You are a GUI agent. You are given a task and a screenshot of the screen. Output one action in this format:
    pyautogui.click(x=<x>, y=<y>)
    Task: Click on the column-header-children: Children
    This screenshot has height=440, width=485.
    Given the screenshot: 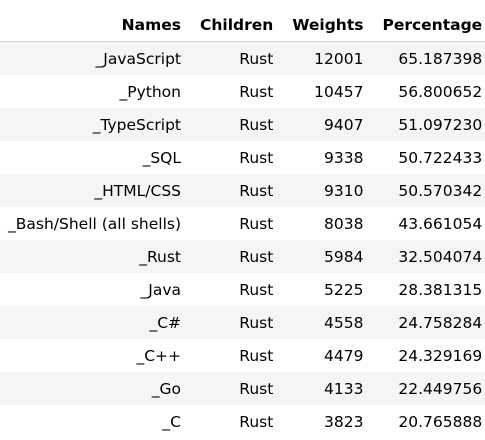 What is the action you would take?
    pyautogui.click(x=238, y=25)
    